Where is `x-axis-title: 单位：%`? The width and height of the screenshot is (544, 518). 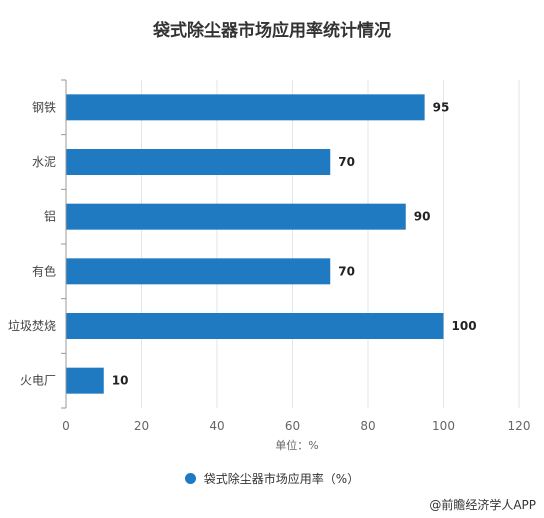 x-axis-title: 单位：% is located at coordinates (296, 445).